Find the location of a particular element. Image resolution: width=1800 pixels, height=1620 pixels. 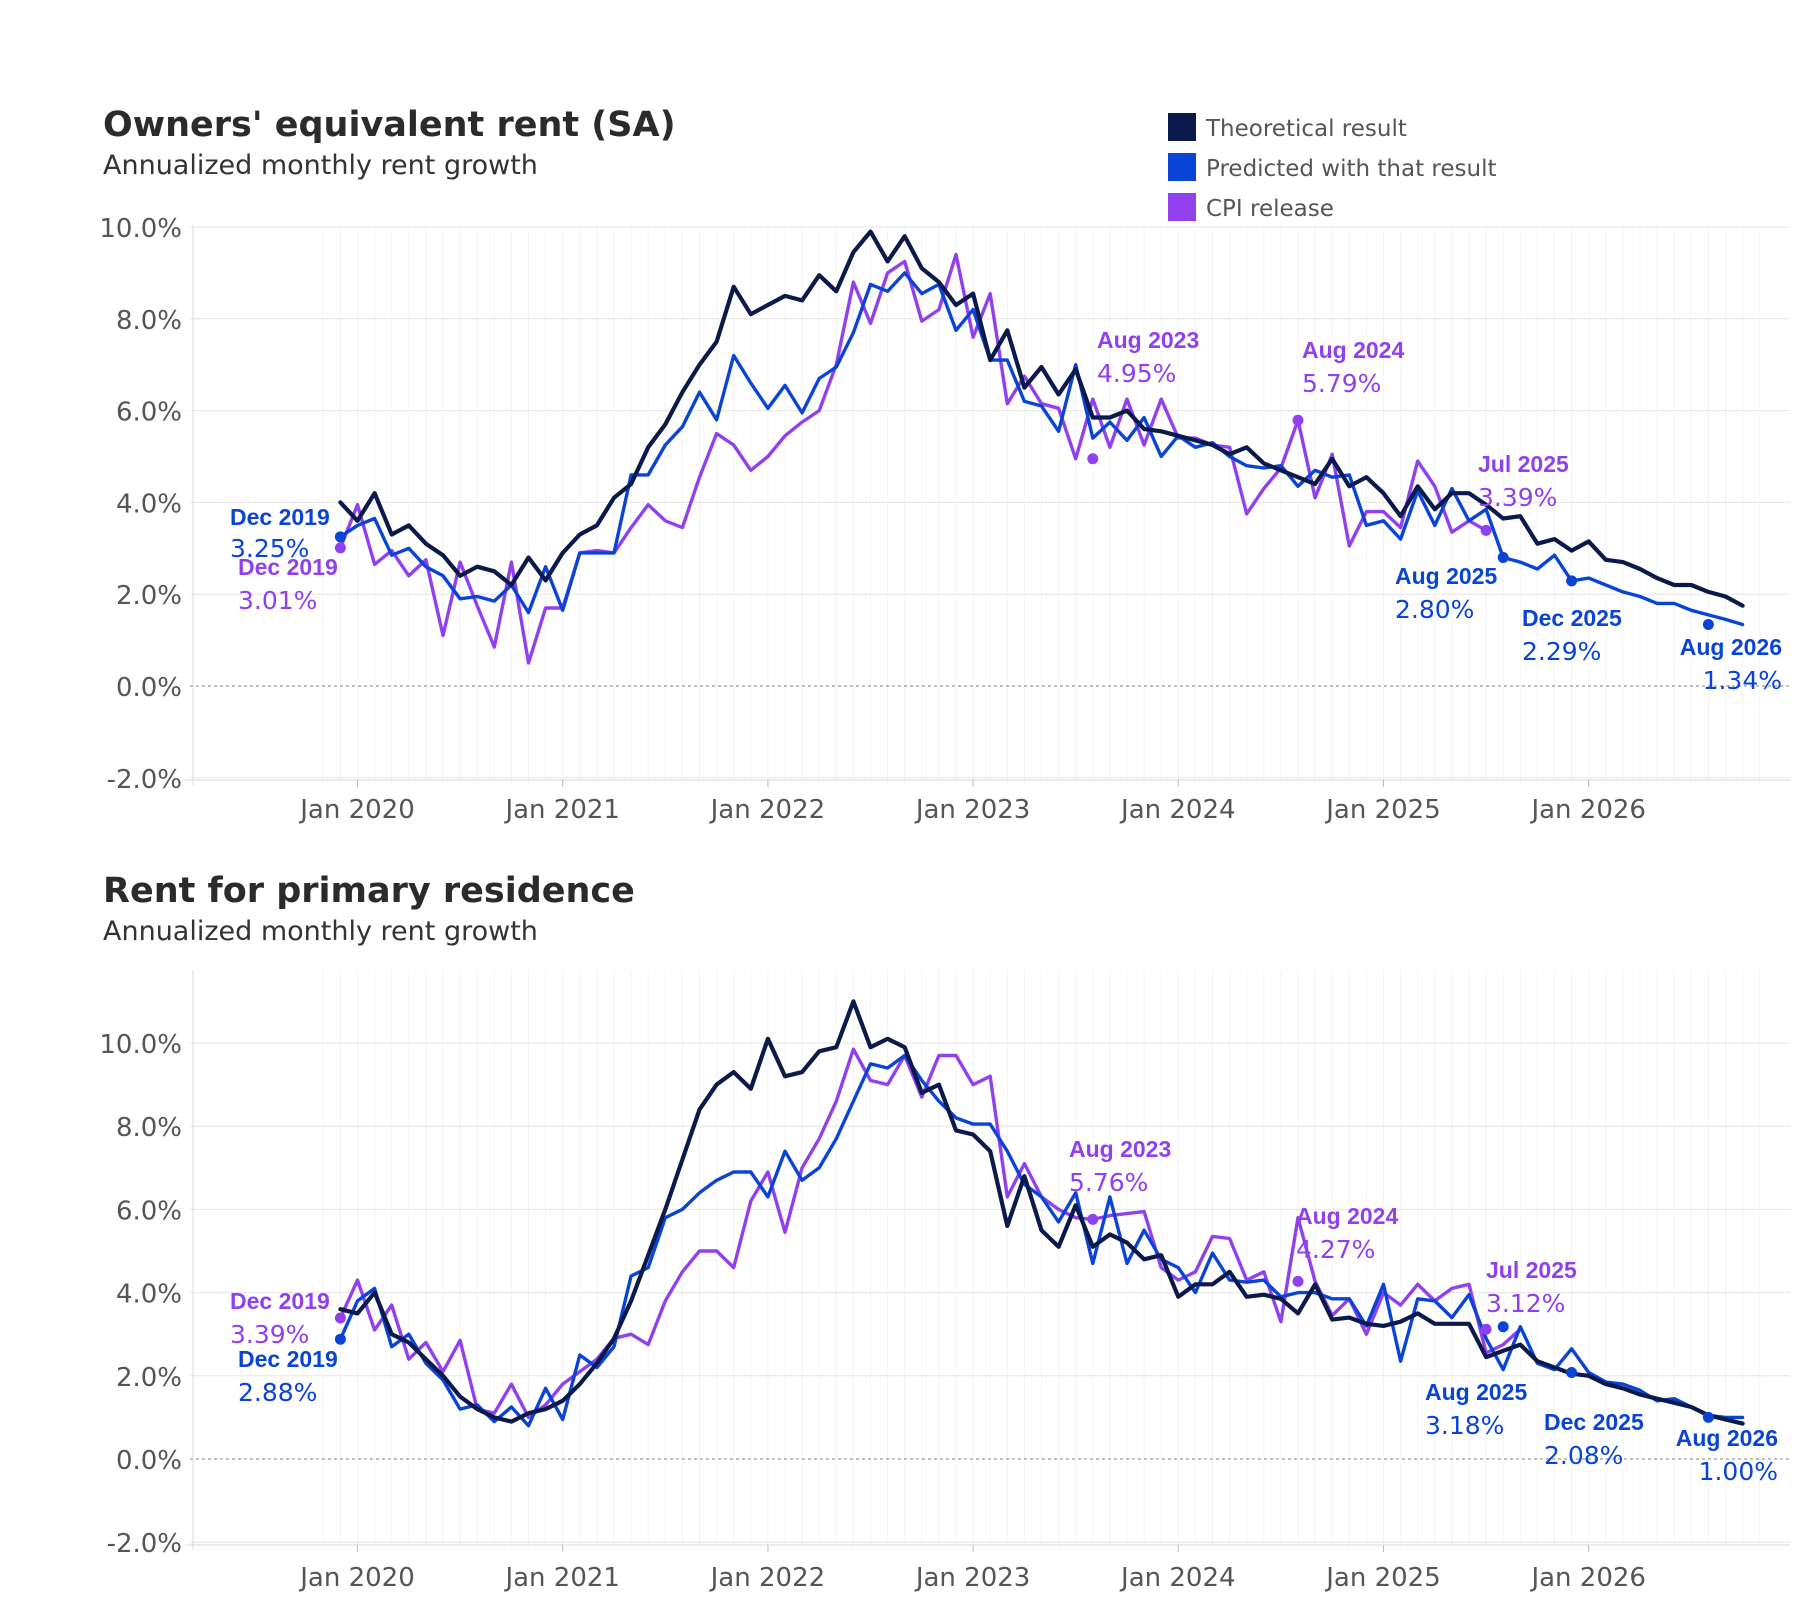

legend-swatch-theoretical-result is located at coordinates (1182, 127).